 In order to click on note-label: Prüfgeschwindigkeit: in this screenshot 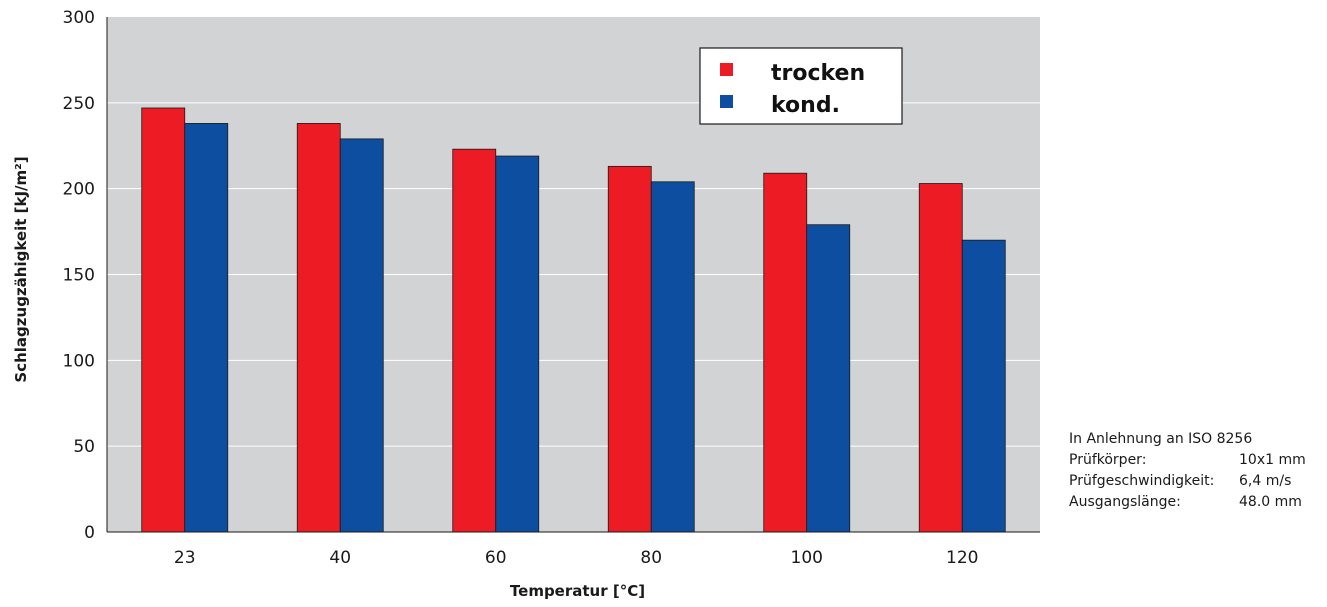, I will do `click(1142, 481)`.